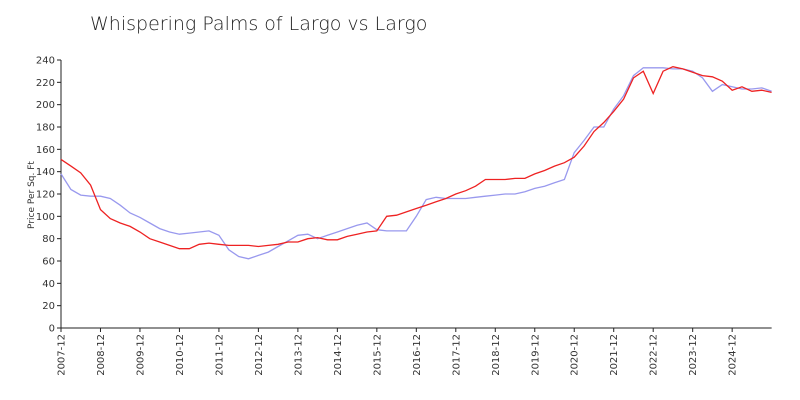  What do you see at coordinates (32, 195) in the screenshot?
I see `y-axis-label: Price Per Sq. Ft` at bounding box center [32, 195].